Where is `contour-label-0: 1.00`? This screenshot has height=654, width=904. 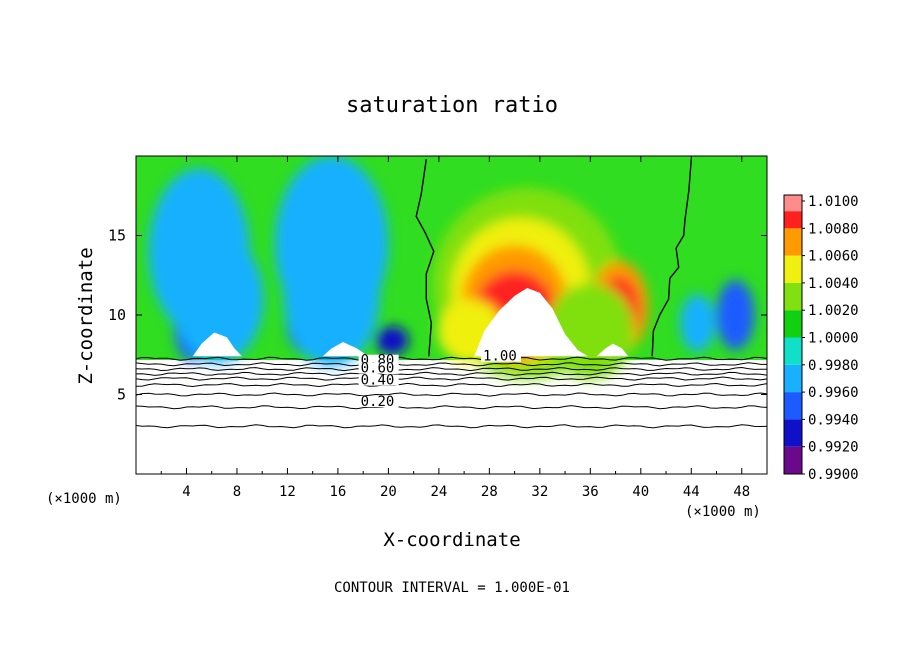
contour-label-0: 1.00 is located at coordinates (500, 357).